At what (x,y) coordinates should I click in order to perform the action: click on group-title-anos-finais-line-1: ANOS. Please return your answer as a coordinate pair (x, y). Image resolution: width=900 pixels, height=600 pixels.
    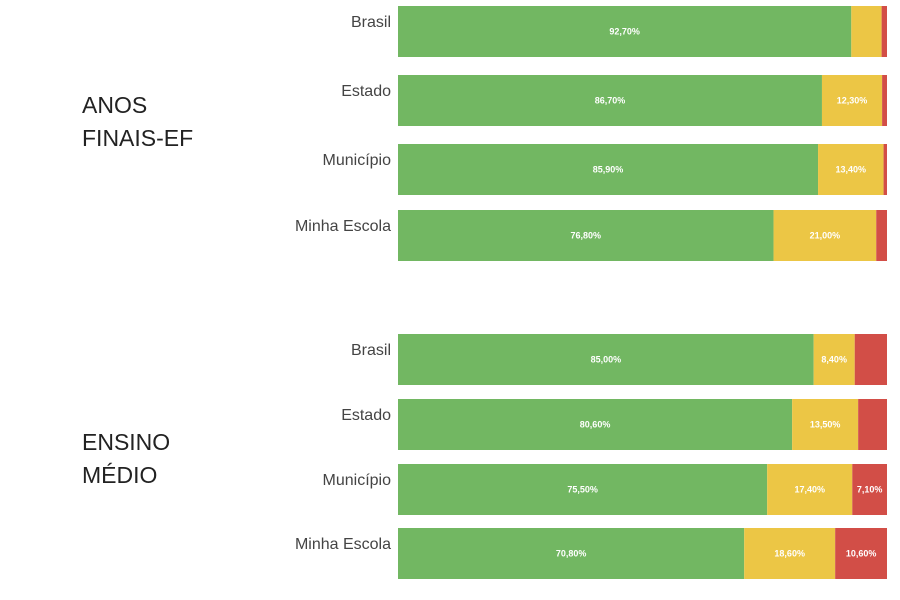
    Looking at the image, I should click on (114, 105).